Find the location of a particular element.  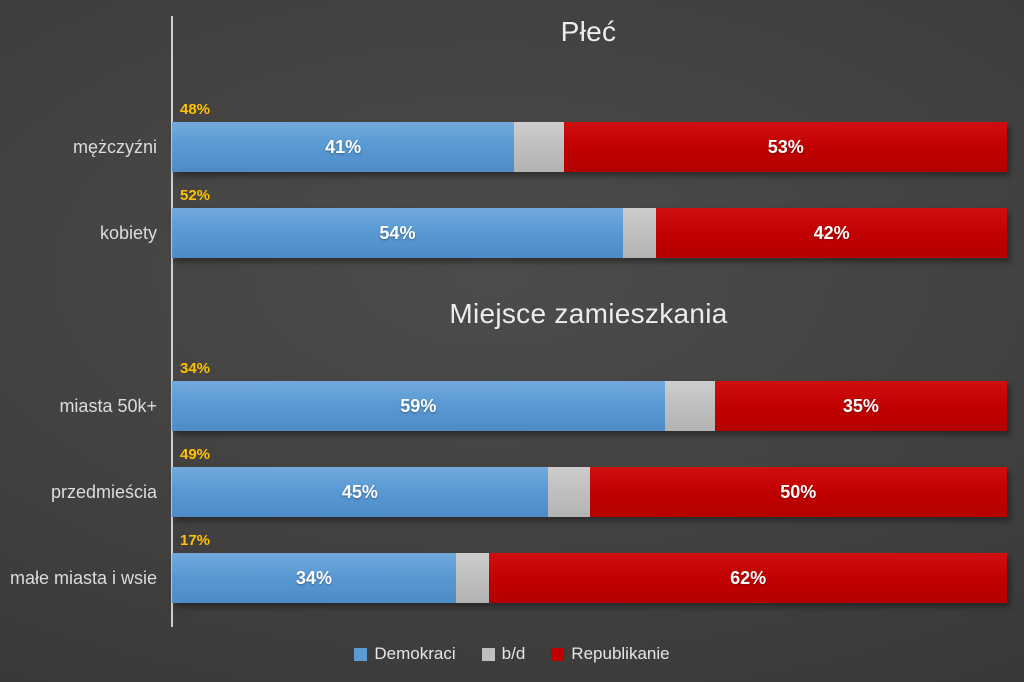

group-share-label: 52% is located at coordinates (195, 195).